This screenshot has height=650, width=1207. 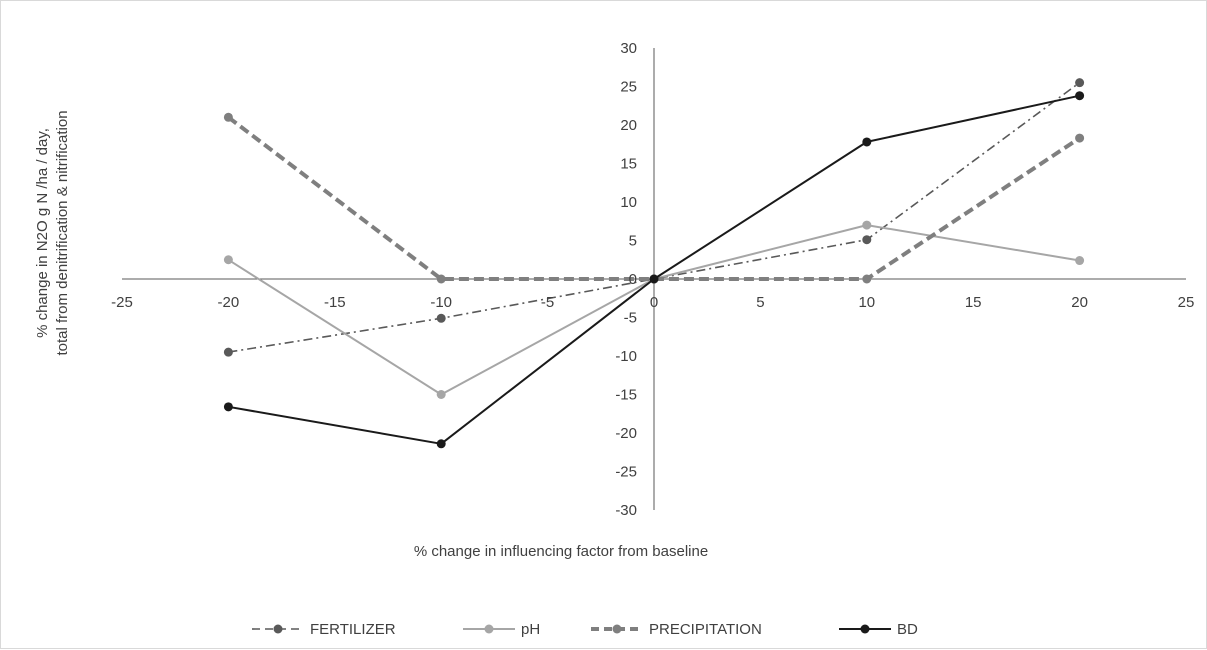 I want to click on y-tick-label: -5, so click(x=630, y=318).